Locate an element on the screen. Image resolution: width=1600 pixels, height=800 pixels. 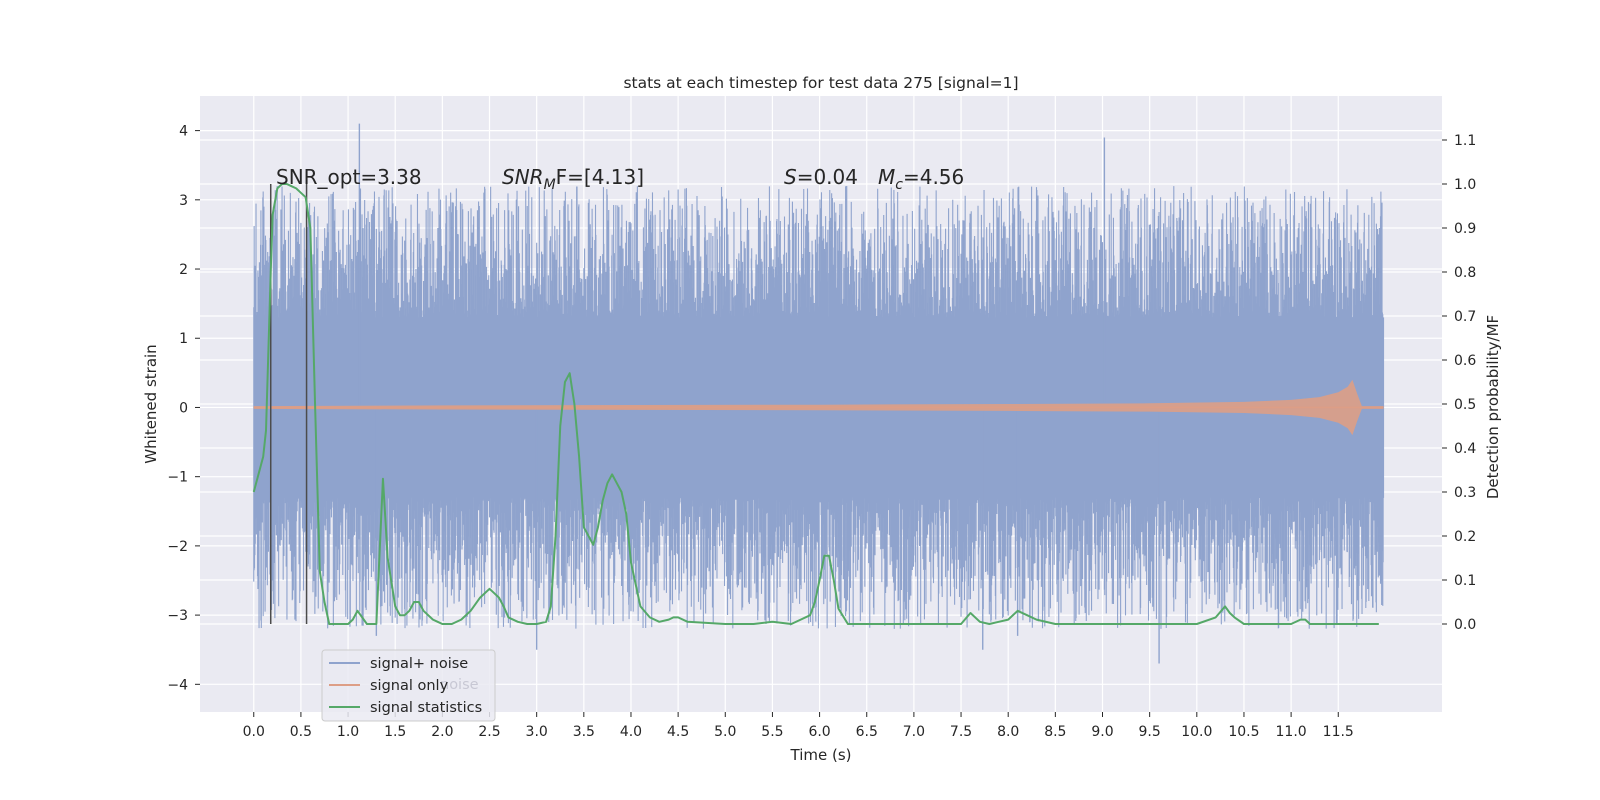
x-axis-label: Time (s) is located at coordinates (821, 755).